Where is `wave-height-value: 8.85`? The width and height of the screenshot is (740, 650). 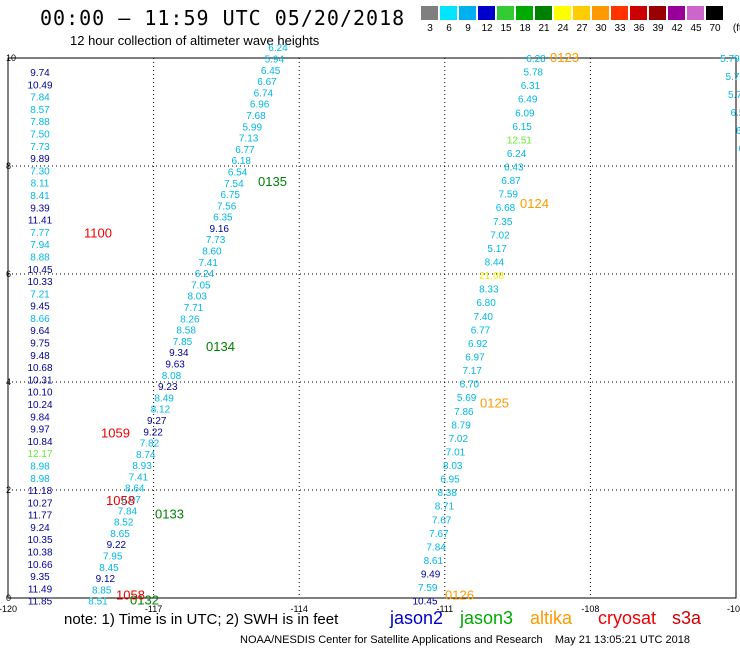
wave-height-value: 8.85 is located at coordinates (102, 590).